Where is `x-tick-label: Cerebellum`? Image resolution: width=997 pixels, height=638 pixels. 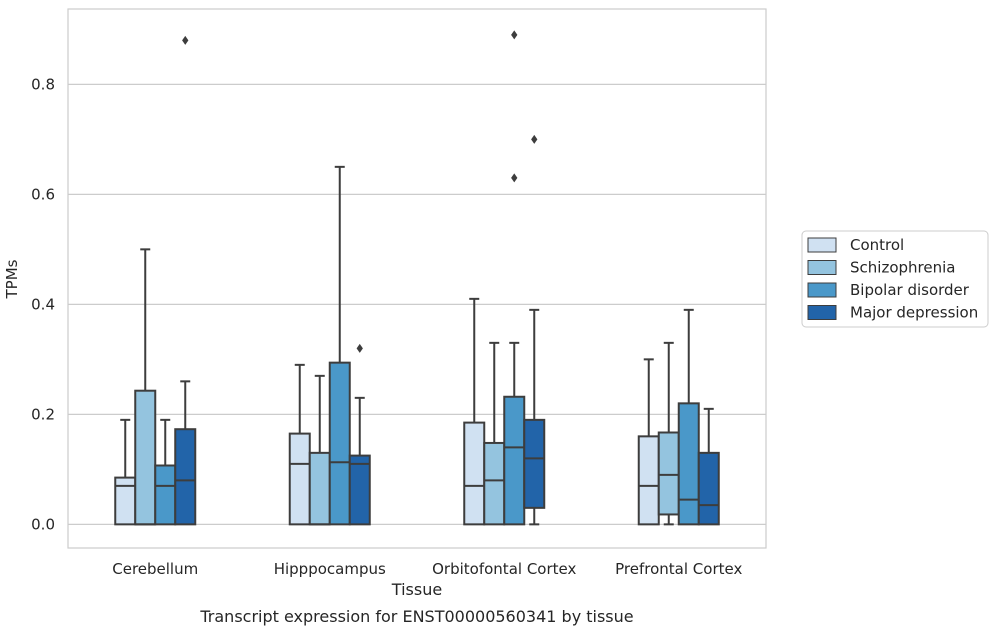 x-tick-label: Cerebellum is located at coordinates (155, 569).